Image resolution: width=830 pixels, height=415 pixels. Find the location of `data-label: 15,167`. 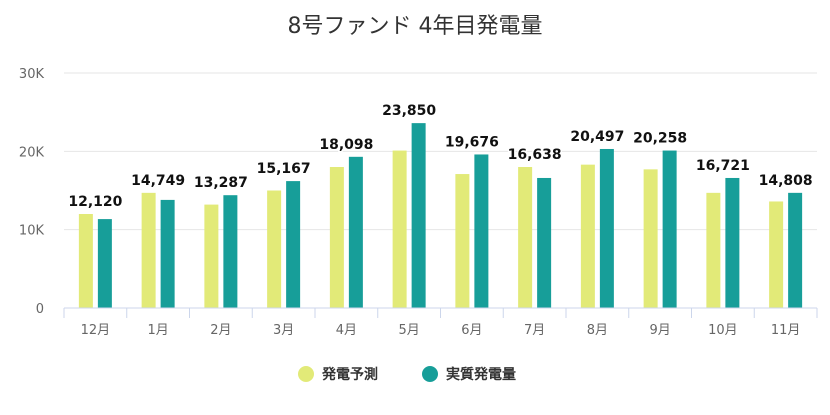

data-label: 15,167 is located at coordinates (284, 169).